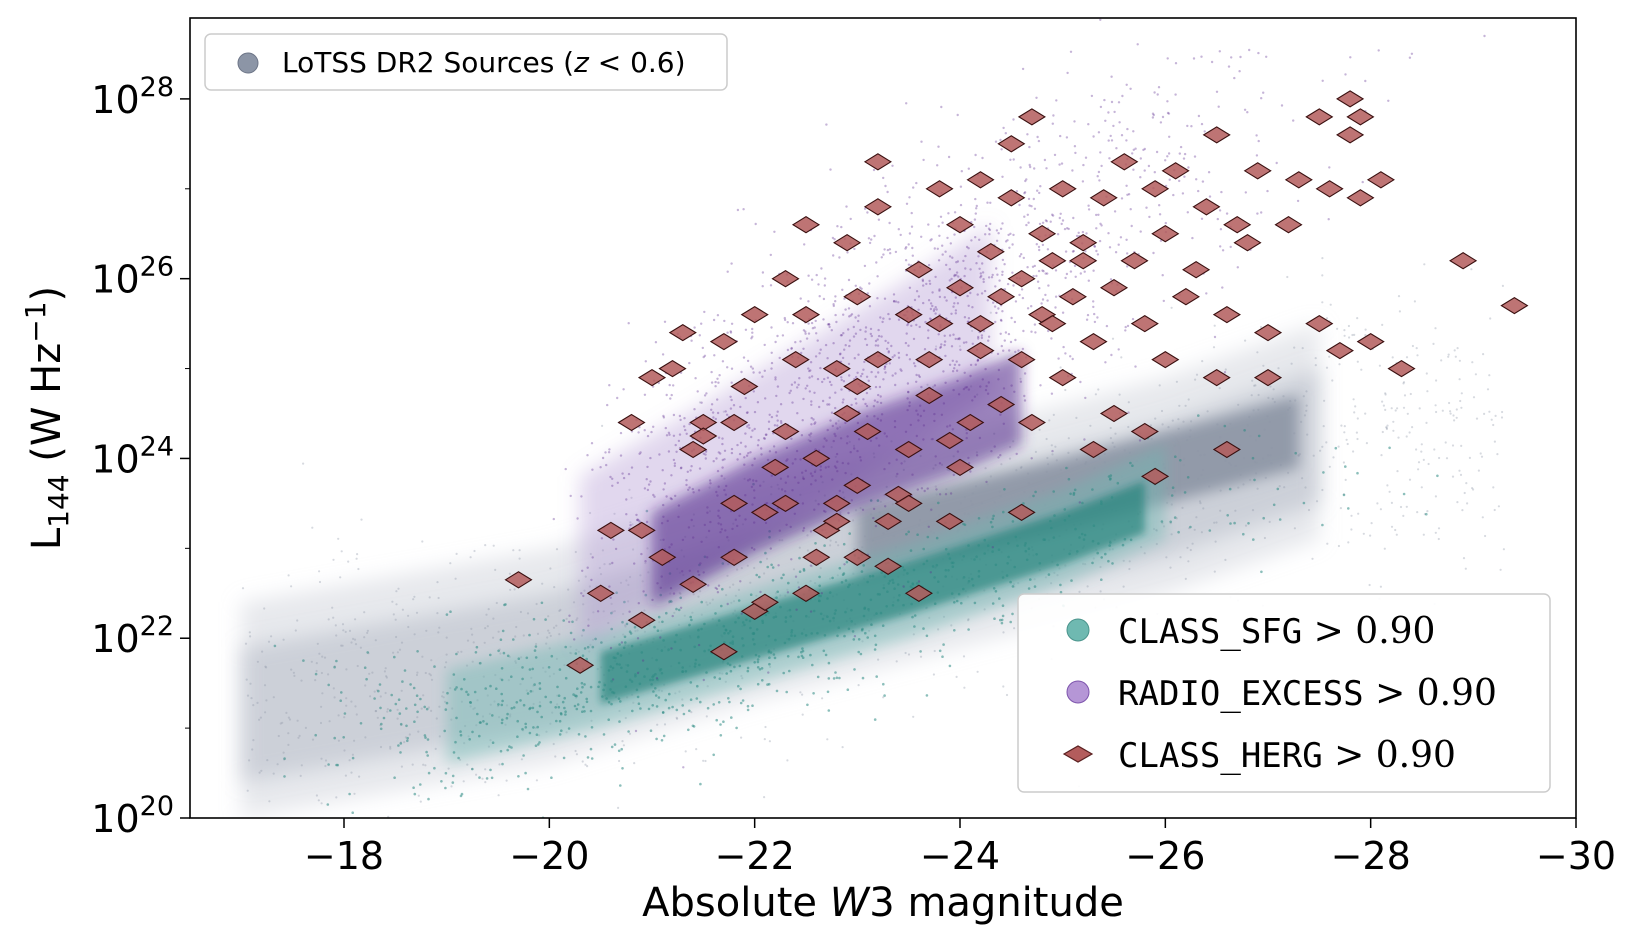 The height and width of the screenshot is (943, 1634). What do you see at coordinates (1287, 755) in the screenshot?
I see `legend-herg-label: CLASS_HERG > 0.90` at bounding box center [1287, 755].